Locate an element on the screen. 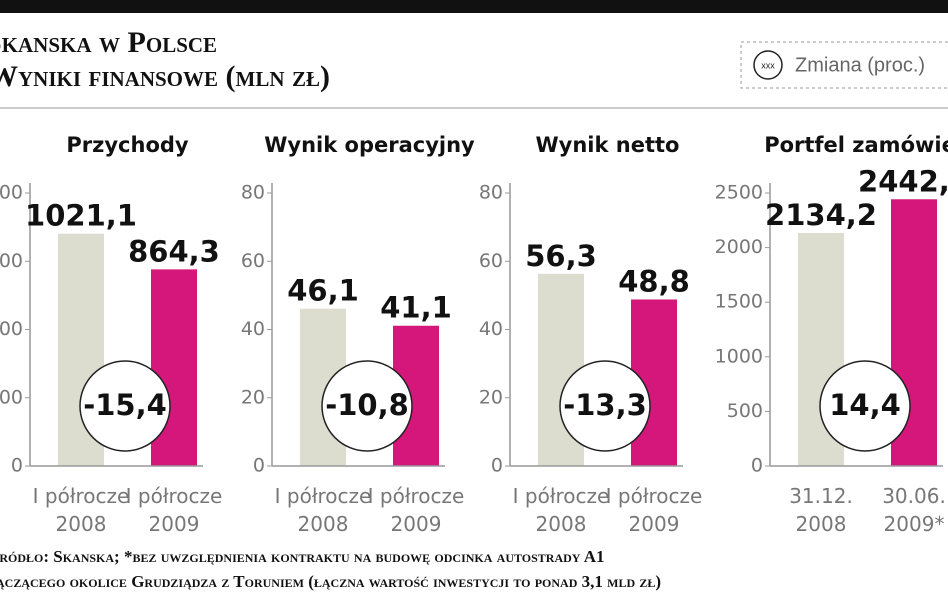 This screenshot has height=593, width=948. chart-title: Wynik operacyjny is located at coordinates (369, 145).